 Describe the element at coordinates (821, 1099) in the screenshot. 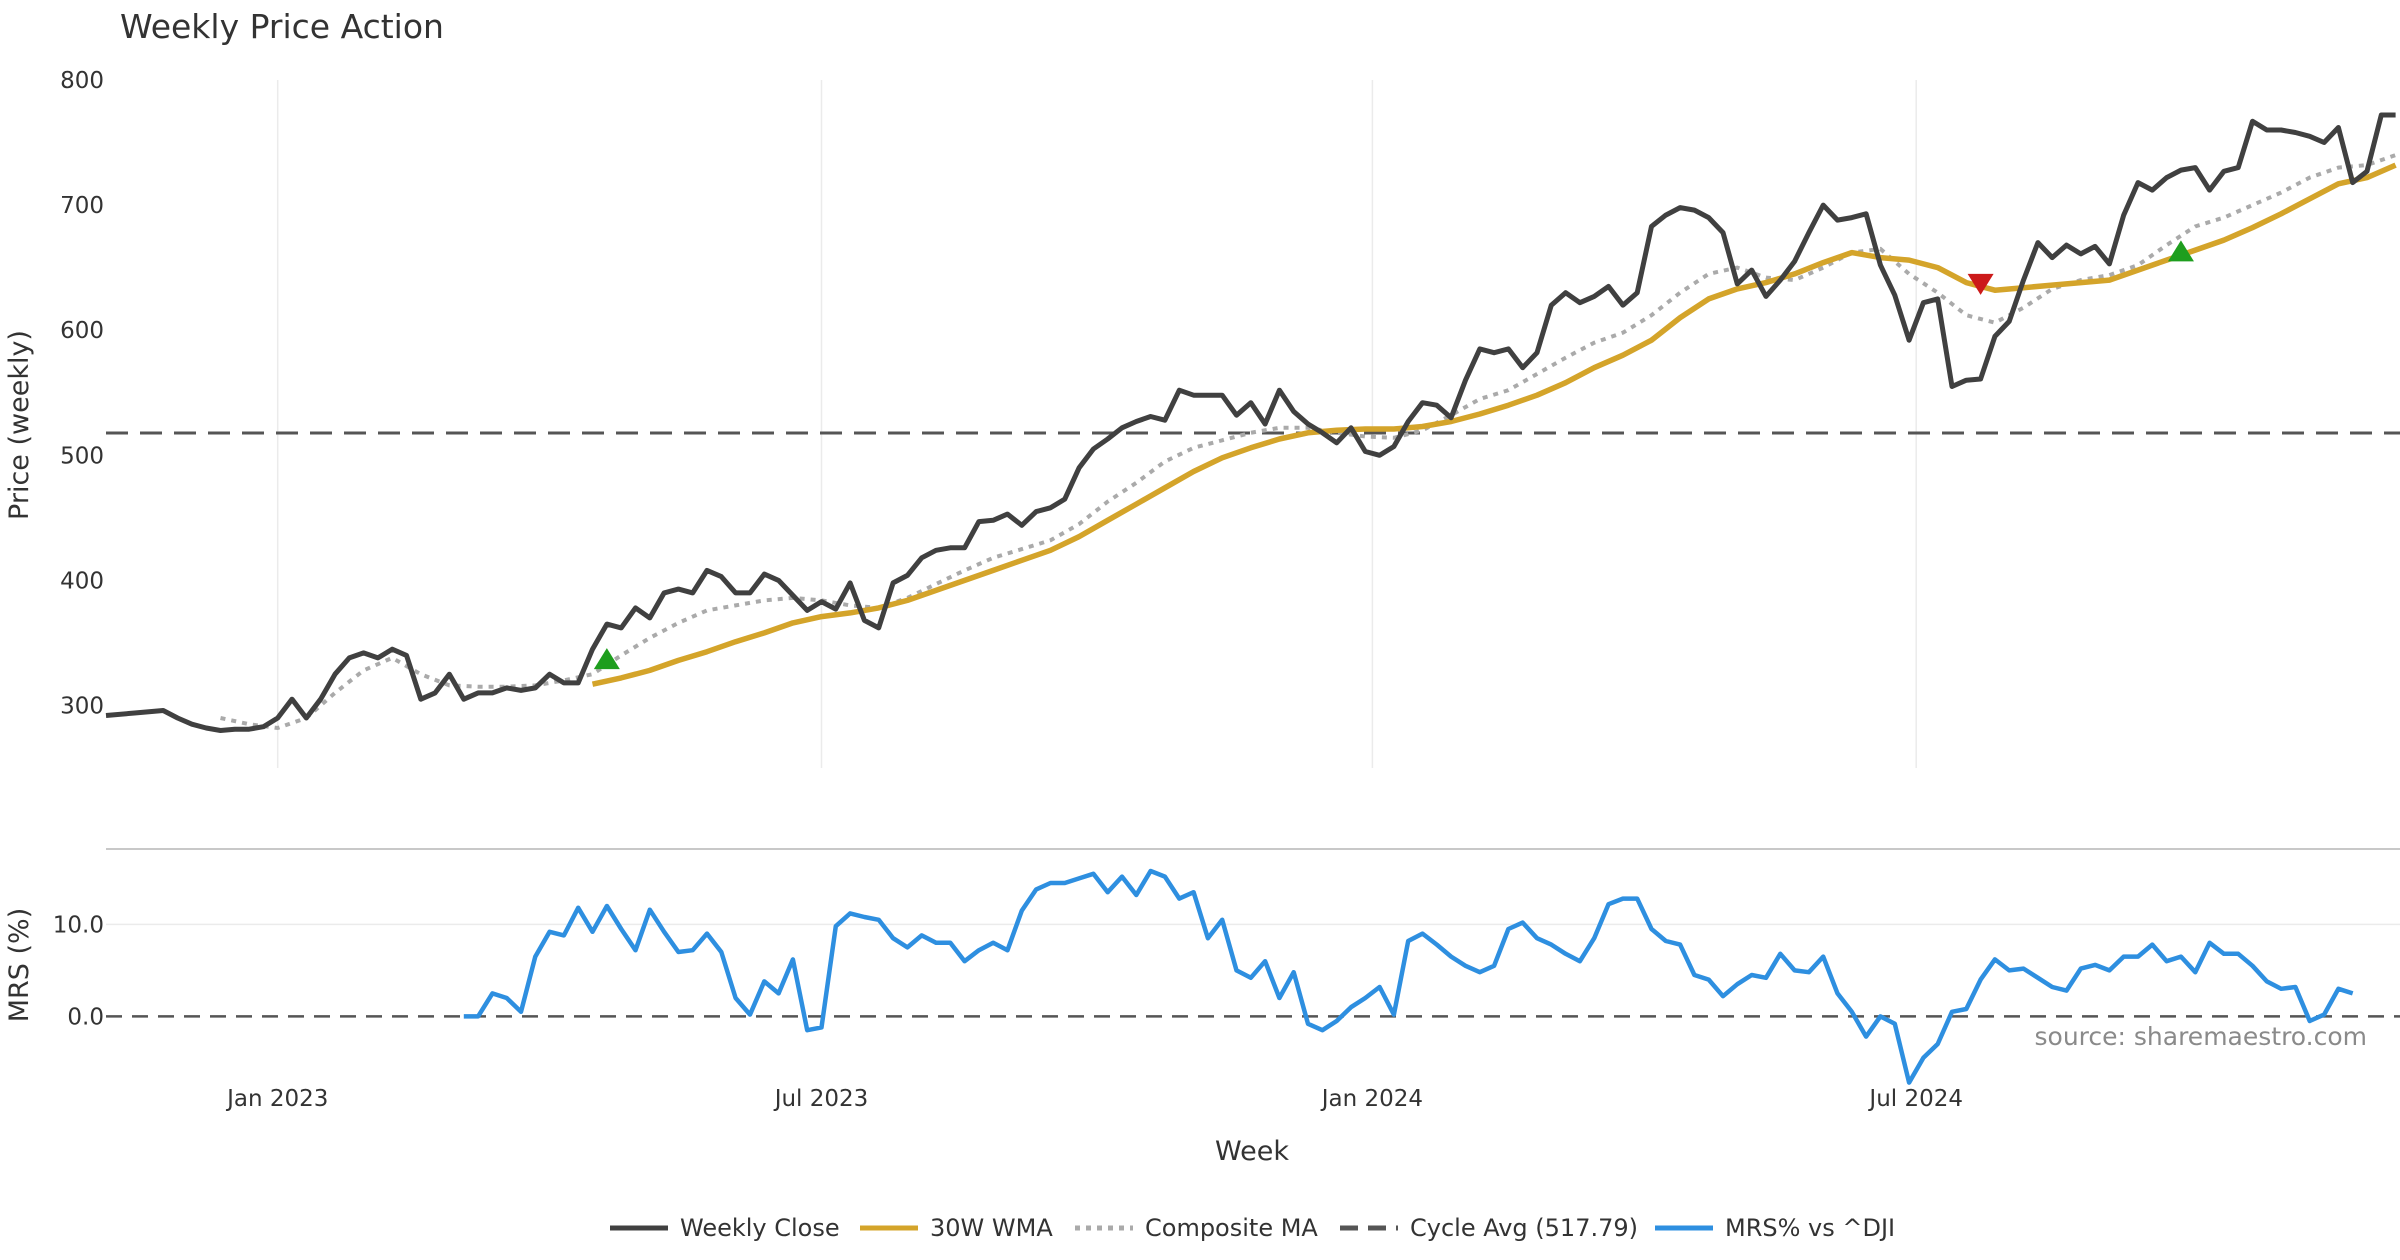

I see `x-tick: Jul 2023` at that location.